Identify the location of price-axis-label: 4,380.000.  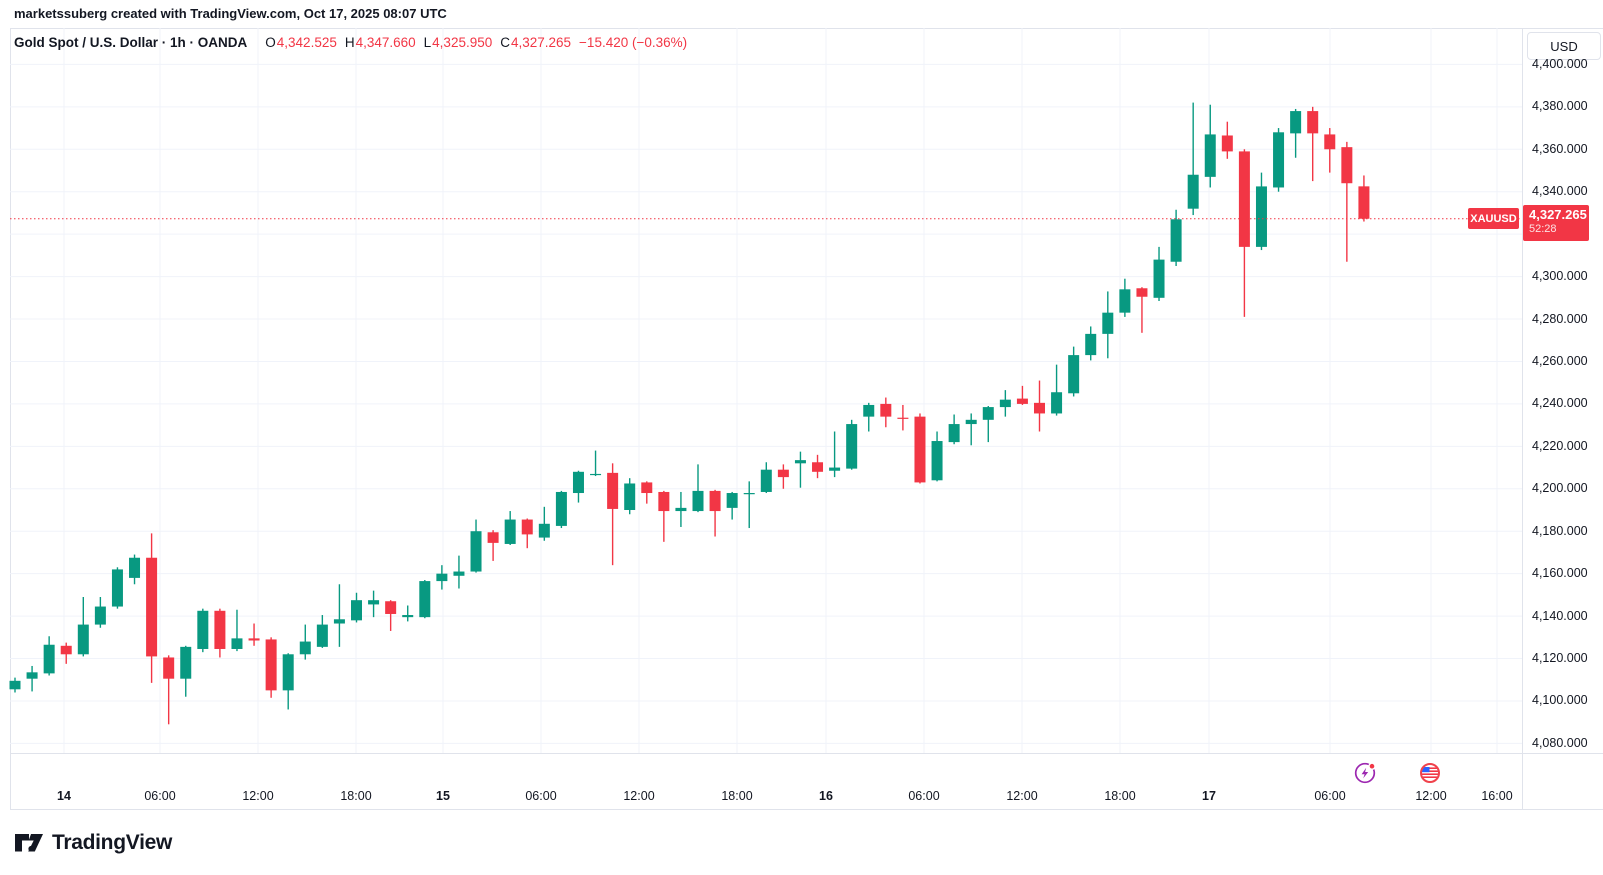
(1560, 106).